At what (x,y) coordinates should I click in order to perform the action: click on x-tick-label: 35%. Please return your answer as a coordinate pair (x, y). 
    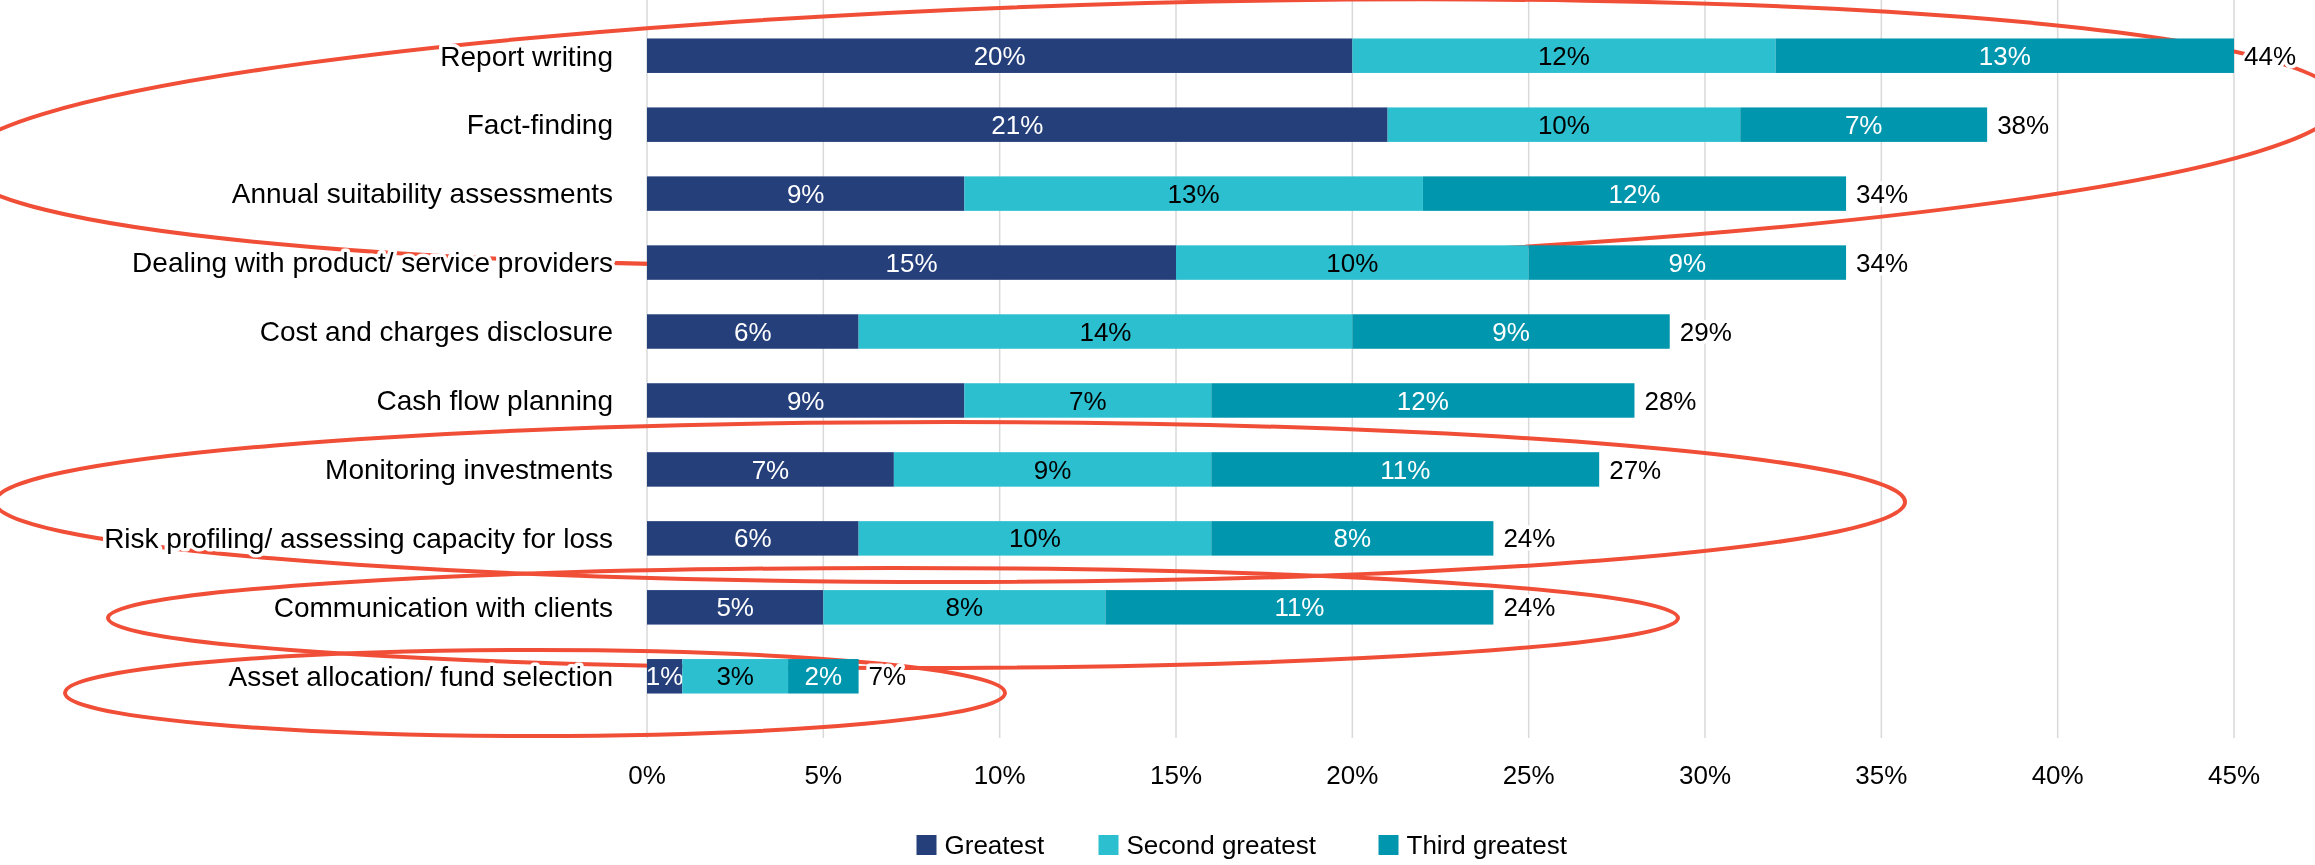
    Looking at the image, I should click on (1881, 775).